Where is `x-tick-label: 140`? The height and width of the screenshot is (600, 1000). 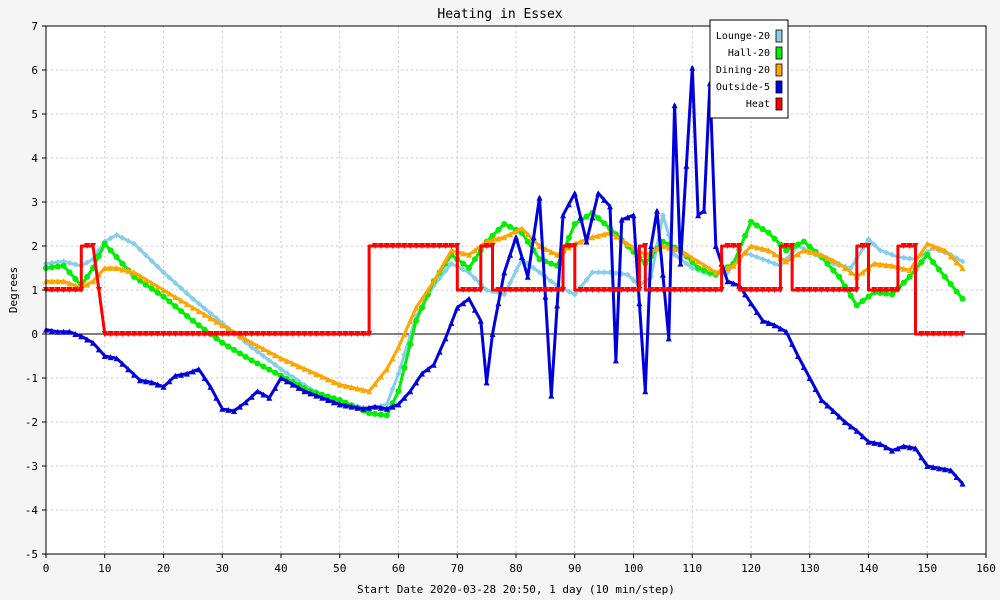
x-tick-label: 140 is located at coordinates (869, 568).